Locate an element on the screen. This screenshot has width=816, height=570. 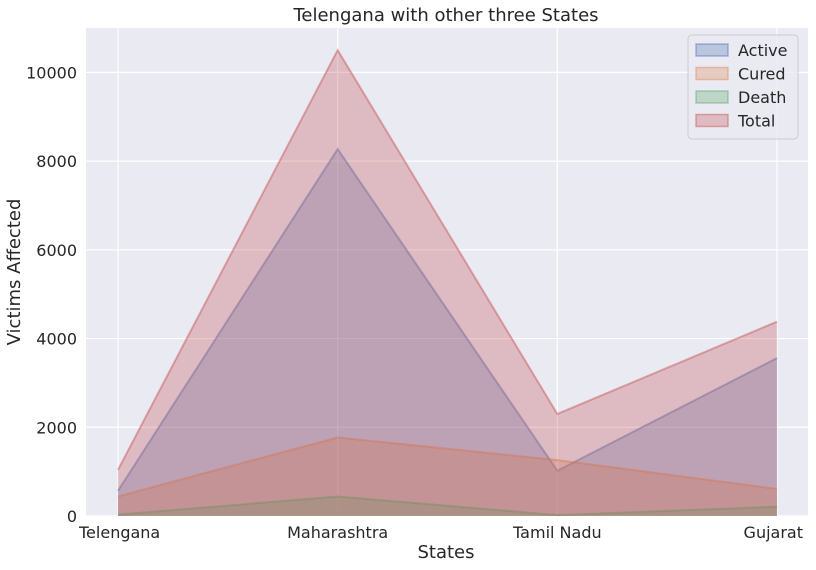
x-tick-label: Maharashtra is located at coordinates (337, 532).